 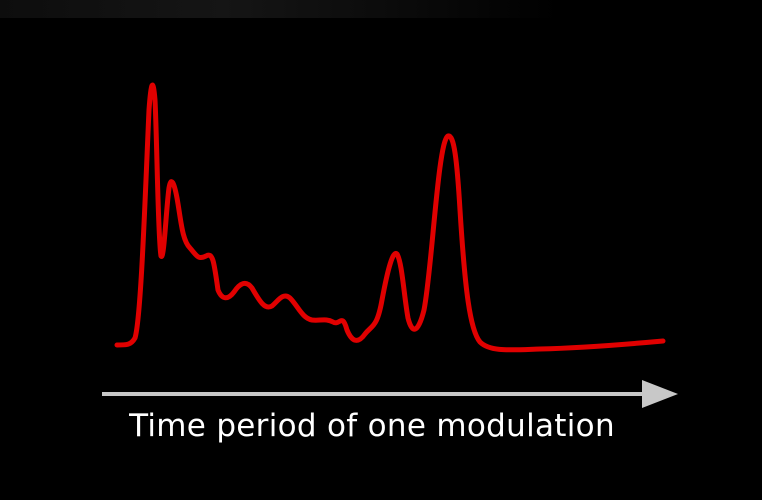 I want to click on time-axis-label: Time period of one modulation, so click(x=372, y=426).